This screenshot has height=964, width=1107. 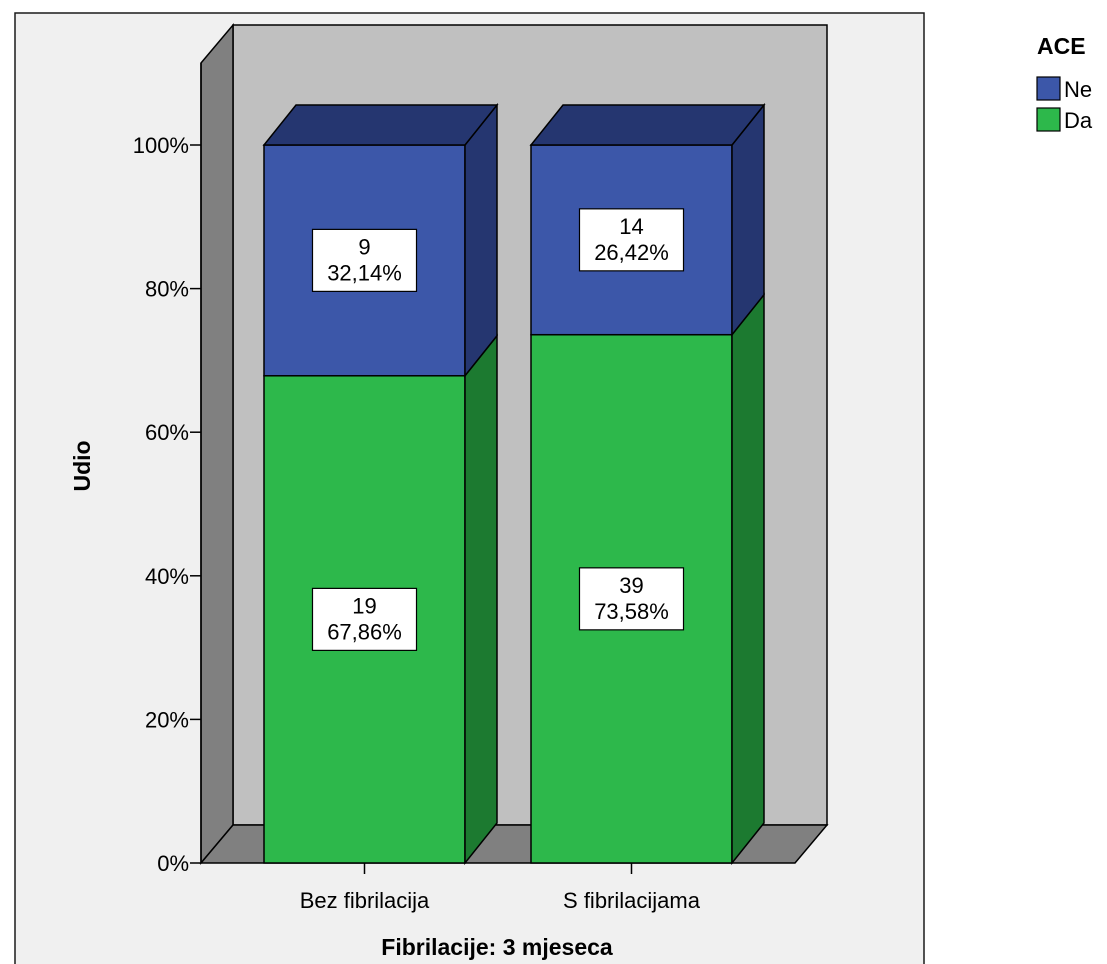 What do you see at coordinates (364, 631) in the screenshot?
I see `data-label-percent: 67,86%` at bounding box center [364, 631].